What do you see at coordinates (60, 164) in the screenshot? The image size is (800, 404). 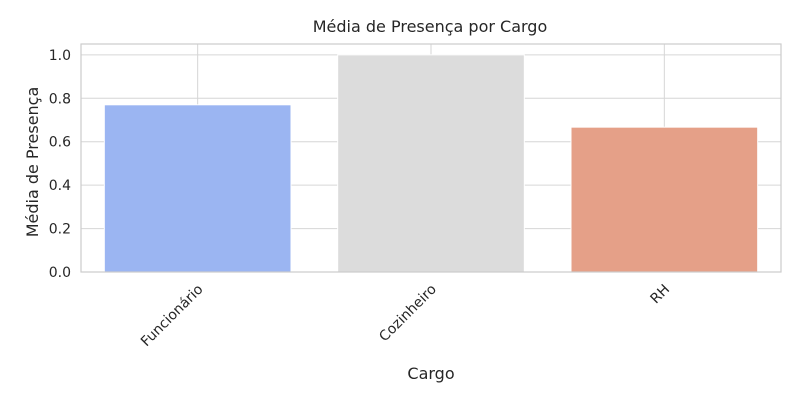 I see `y-axis-ticks: 0.0 0.2 0.4 0.6 0.8 1.0` at bounding box center [60, 164].